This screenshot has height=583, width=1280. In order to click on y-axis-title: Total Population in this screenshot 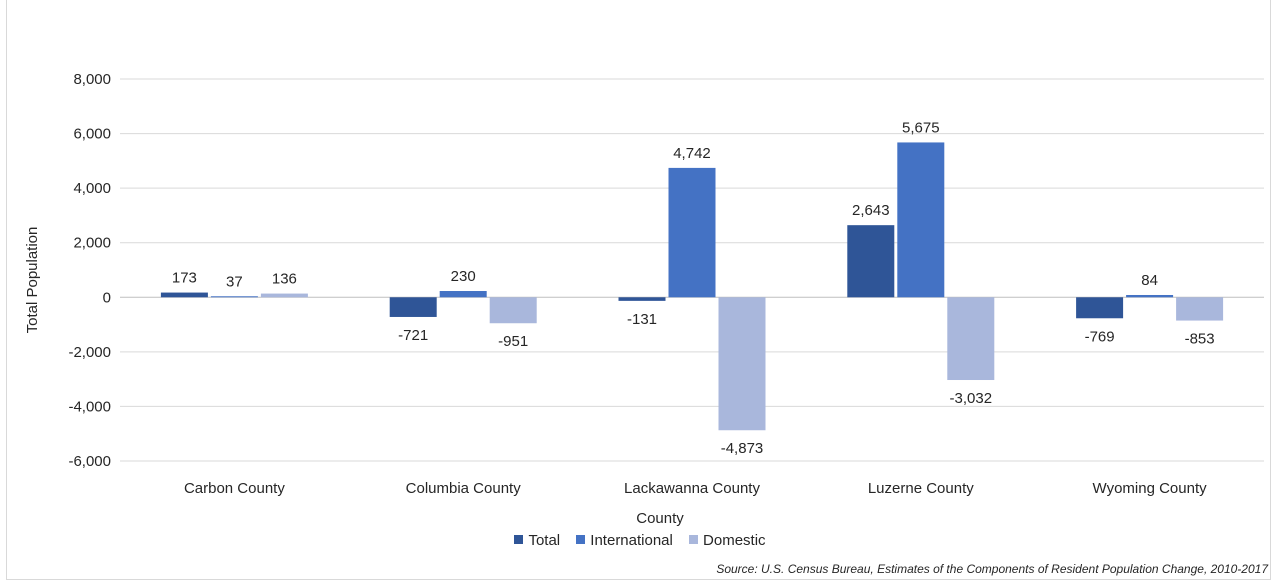, I will do `click(32, 280)`.